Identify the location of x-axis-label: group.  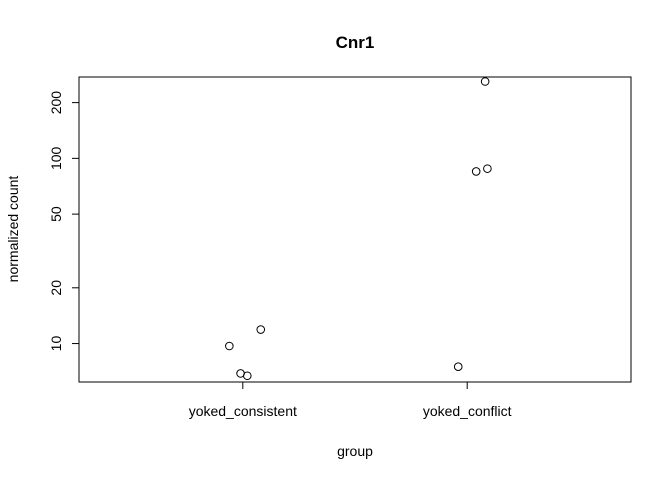
(355, 451).